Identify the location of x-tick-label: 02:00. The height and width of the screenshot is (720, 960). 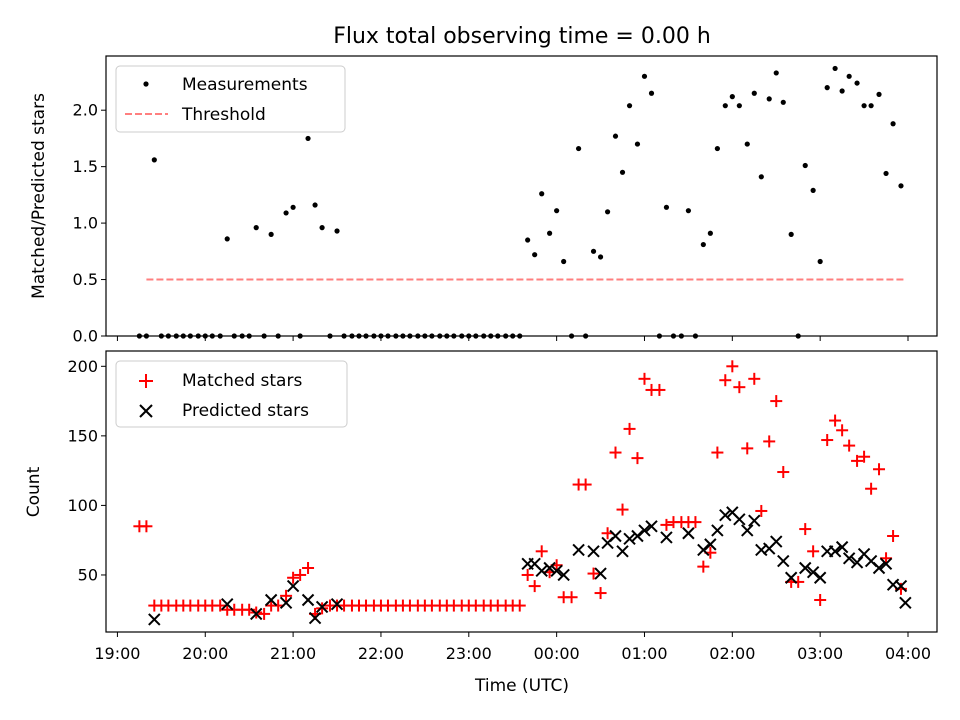
(732, 653).